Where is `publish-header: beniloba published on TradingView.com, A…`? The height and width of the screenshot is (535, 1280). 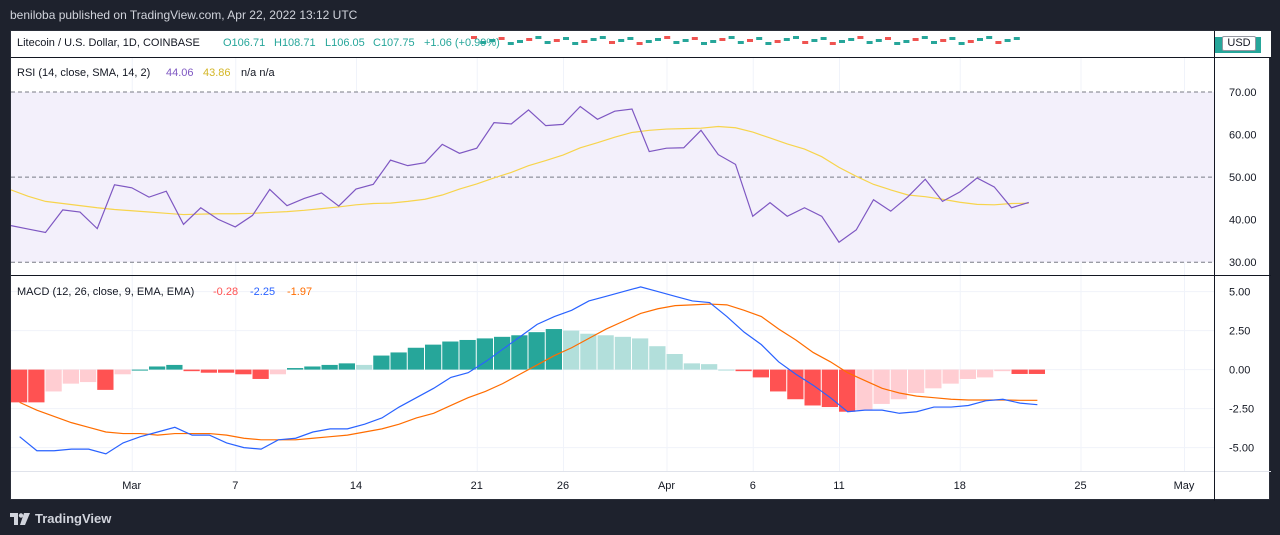 publish-header: beniloba published on TradingView.com, A… is located at coordinates (640, 15).